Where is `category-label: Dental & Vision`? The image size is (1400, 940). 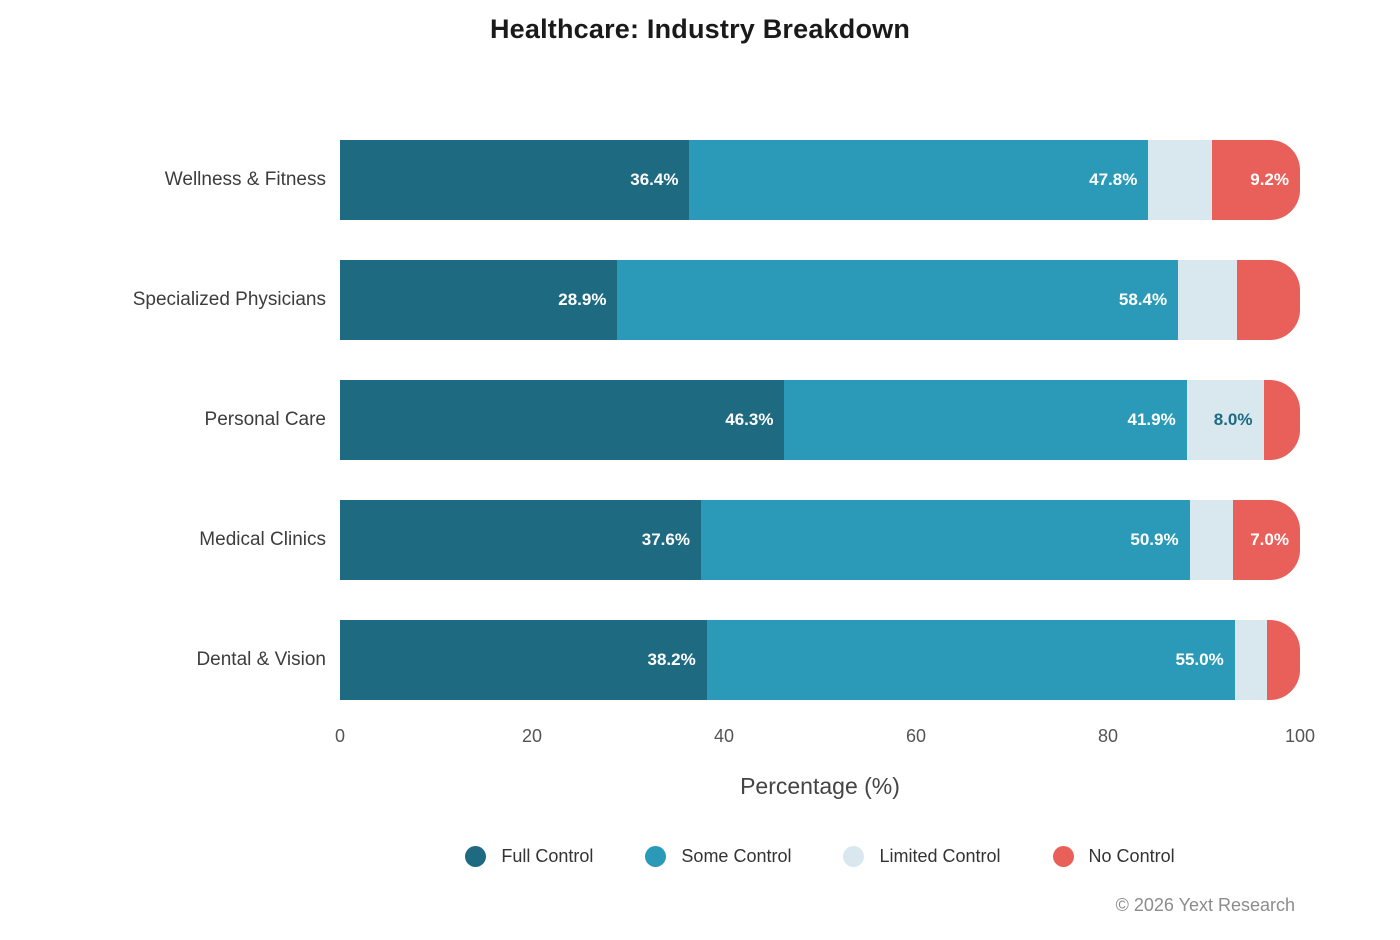
category-label: Dental & Vision is located at coordinates (261, 659).